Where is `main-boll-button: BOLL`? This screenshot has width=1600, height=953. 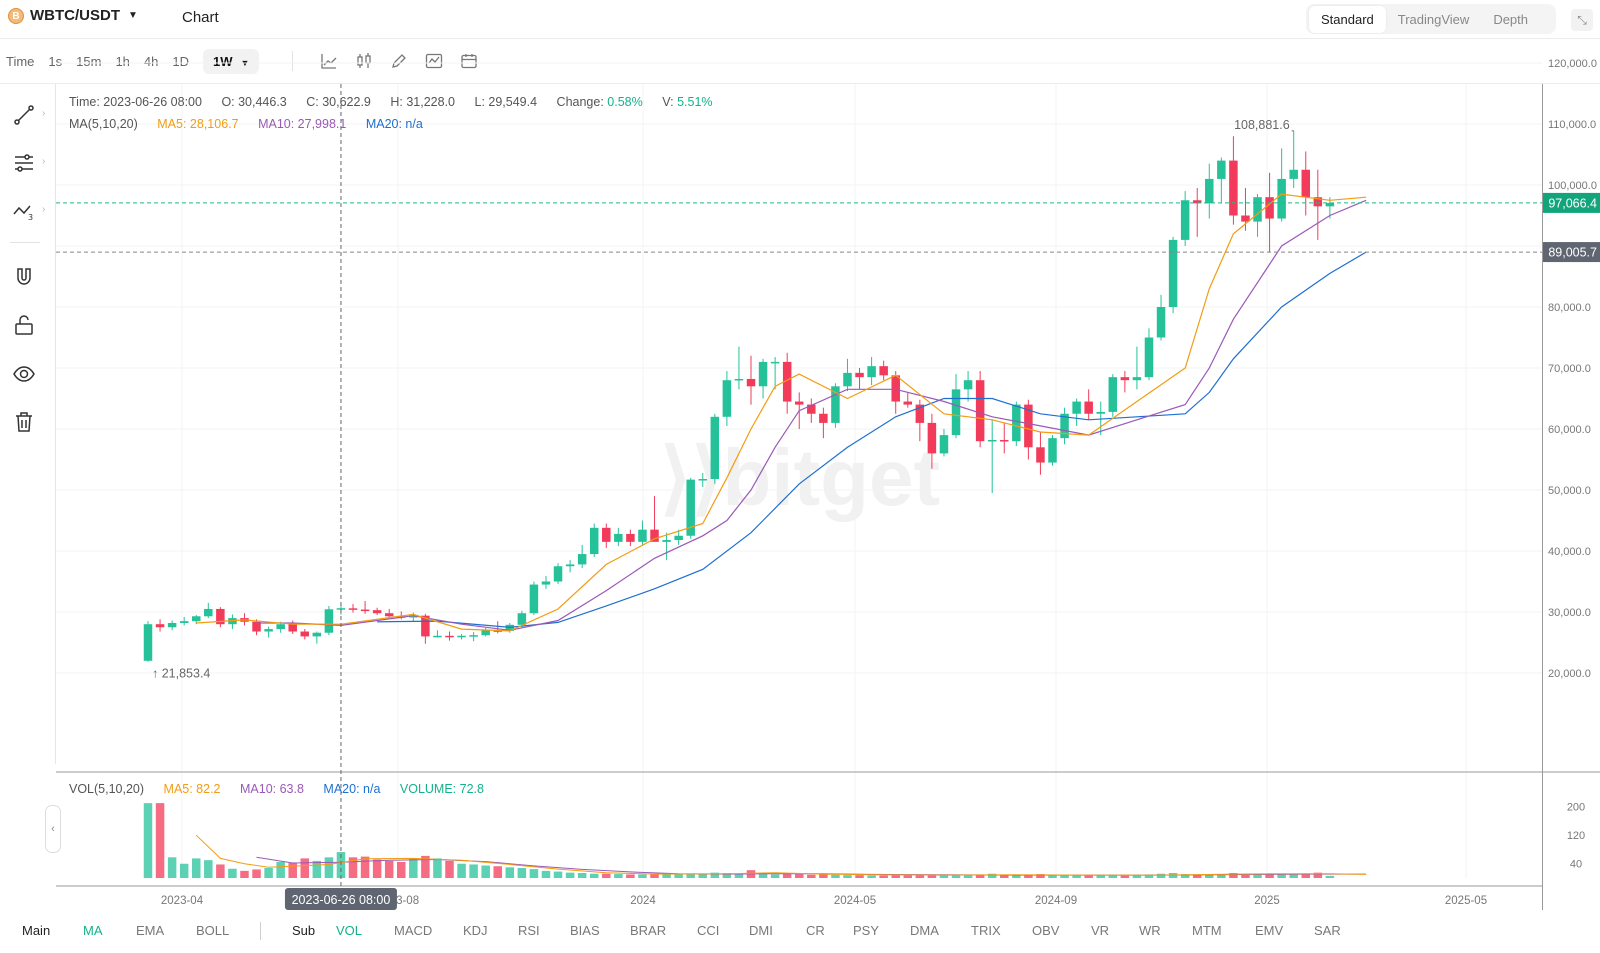 main-boll-button: BOLL is located at coordinates (213, 930).